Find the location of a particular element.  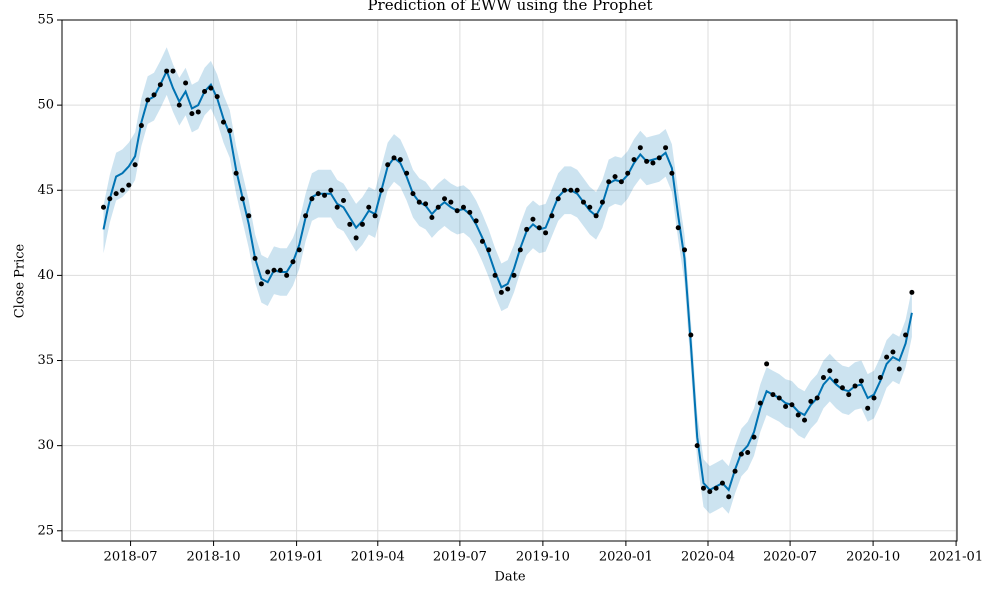

y-tick-label: 50 is located at coordinates (45, 105).